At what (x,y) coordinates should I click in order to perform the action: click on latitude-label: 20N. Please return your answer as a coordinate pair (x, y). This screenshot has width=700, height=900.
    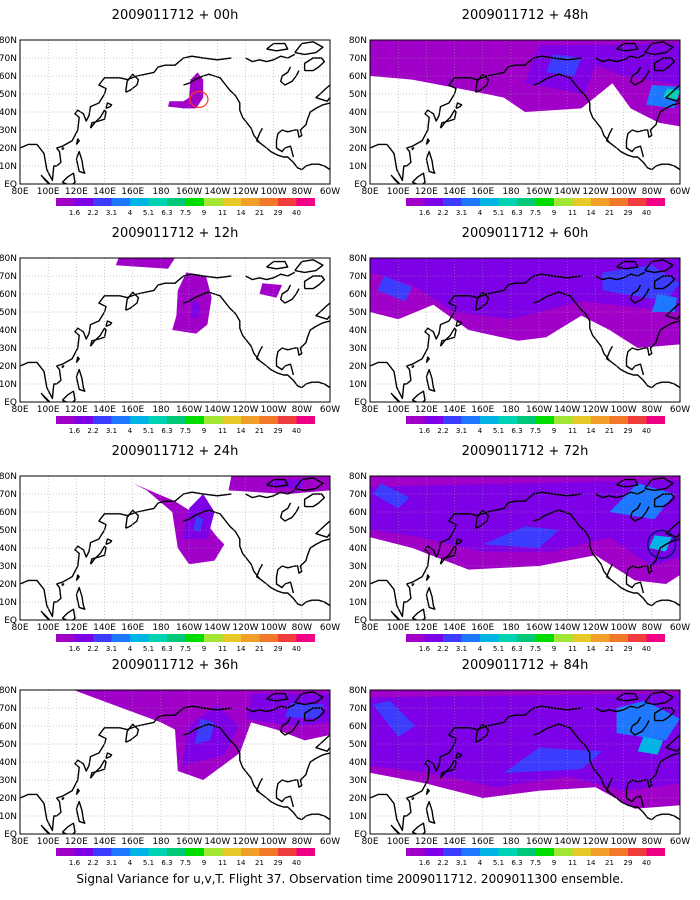
    Looking at the image, I should click on (8, 799).